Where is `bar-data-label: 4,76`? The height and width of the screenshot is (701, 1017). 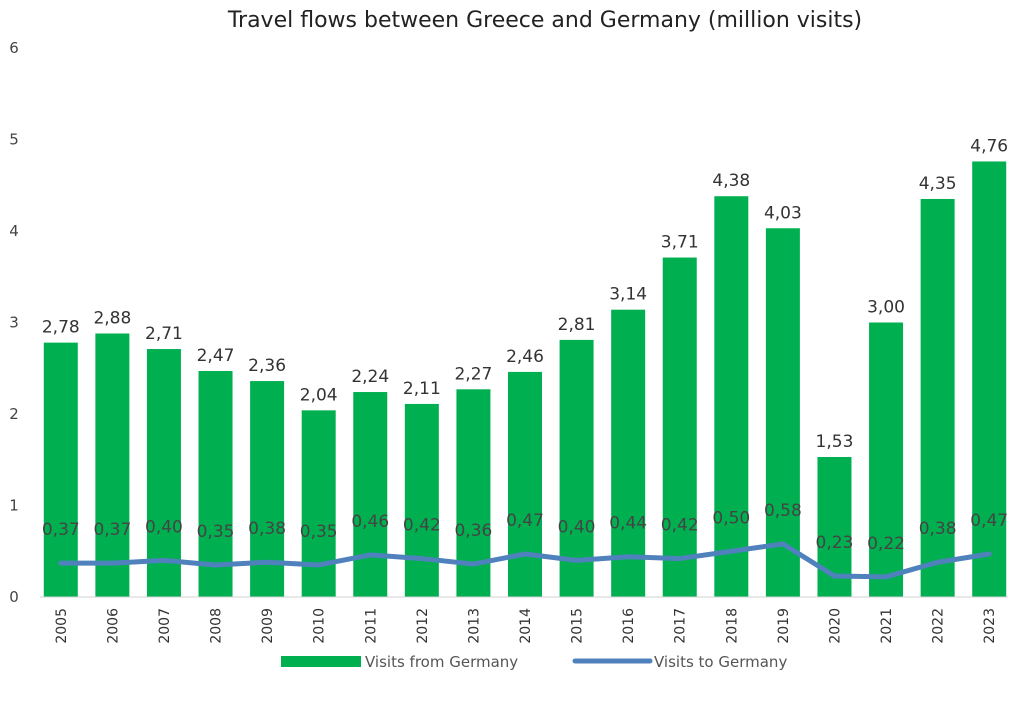
bar-data-label: 4,76 is located at coordinates (989, 146).